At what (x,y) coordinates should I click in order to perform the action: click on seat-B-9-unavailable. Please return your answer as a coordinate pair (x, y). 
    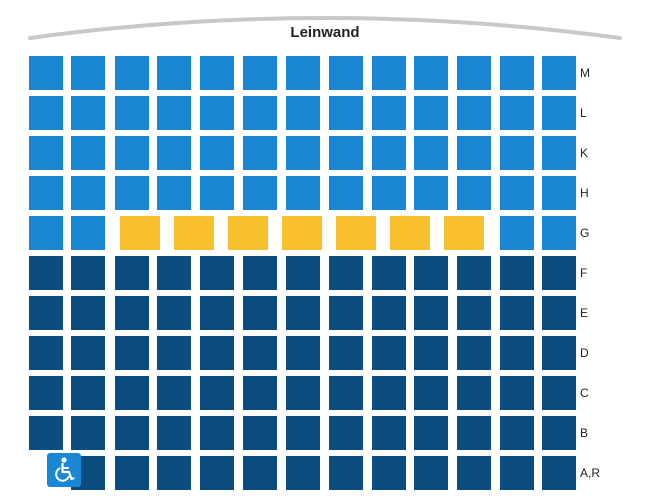
    Looking at the image, I should click on (389, 433).